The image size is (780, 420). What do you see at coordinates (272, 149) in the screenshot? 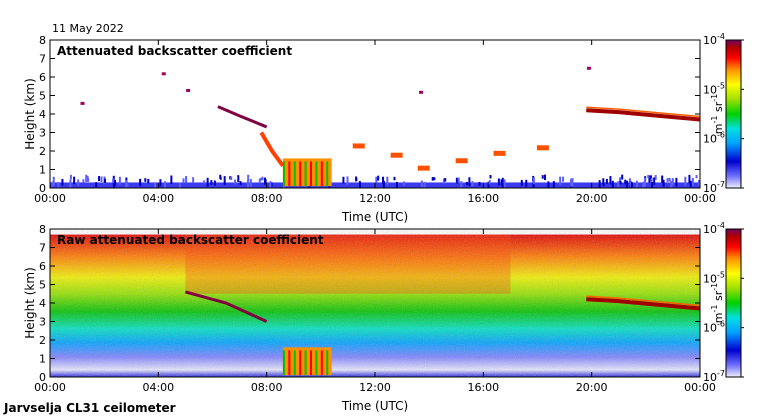
I see `precipitation-streak` at bounding box center [272, 149].